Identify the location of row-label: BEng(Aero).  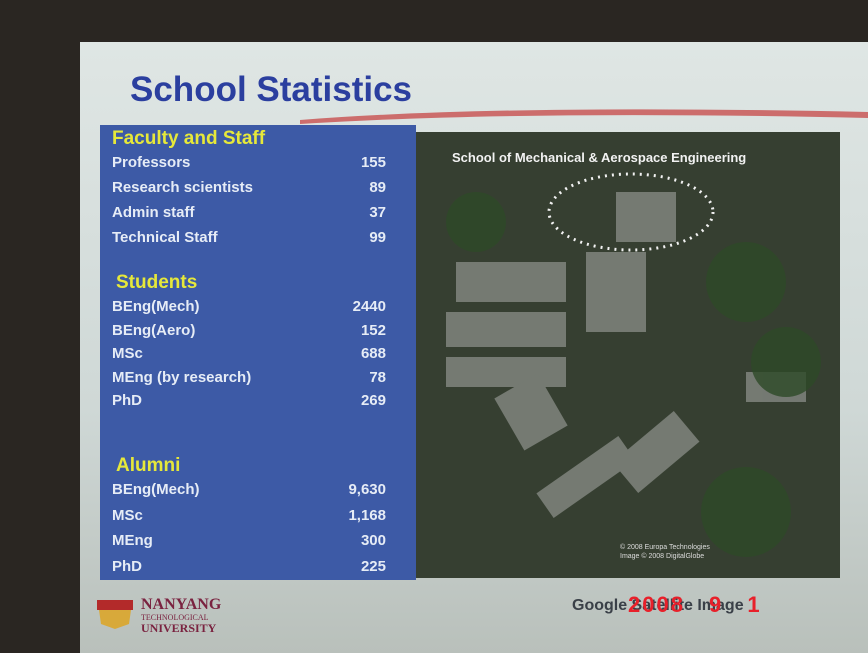
(154, 330).